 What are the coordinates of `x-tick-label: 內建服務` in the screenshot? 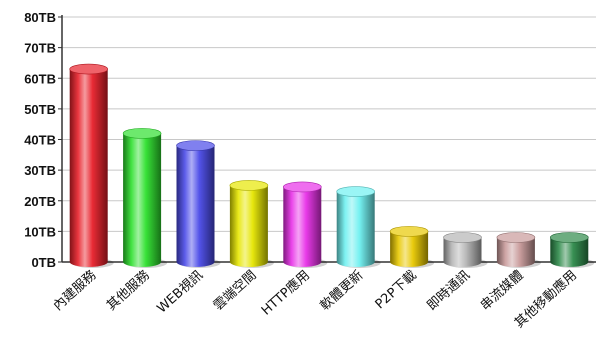 It's located at (75, 291).